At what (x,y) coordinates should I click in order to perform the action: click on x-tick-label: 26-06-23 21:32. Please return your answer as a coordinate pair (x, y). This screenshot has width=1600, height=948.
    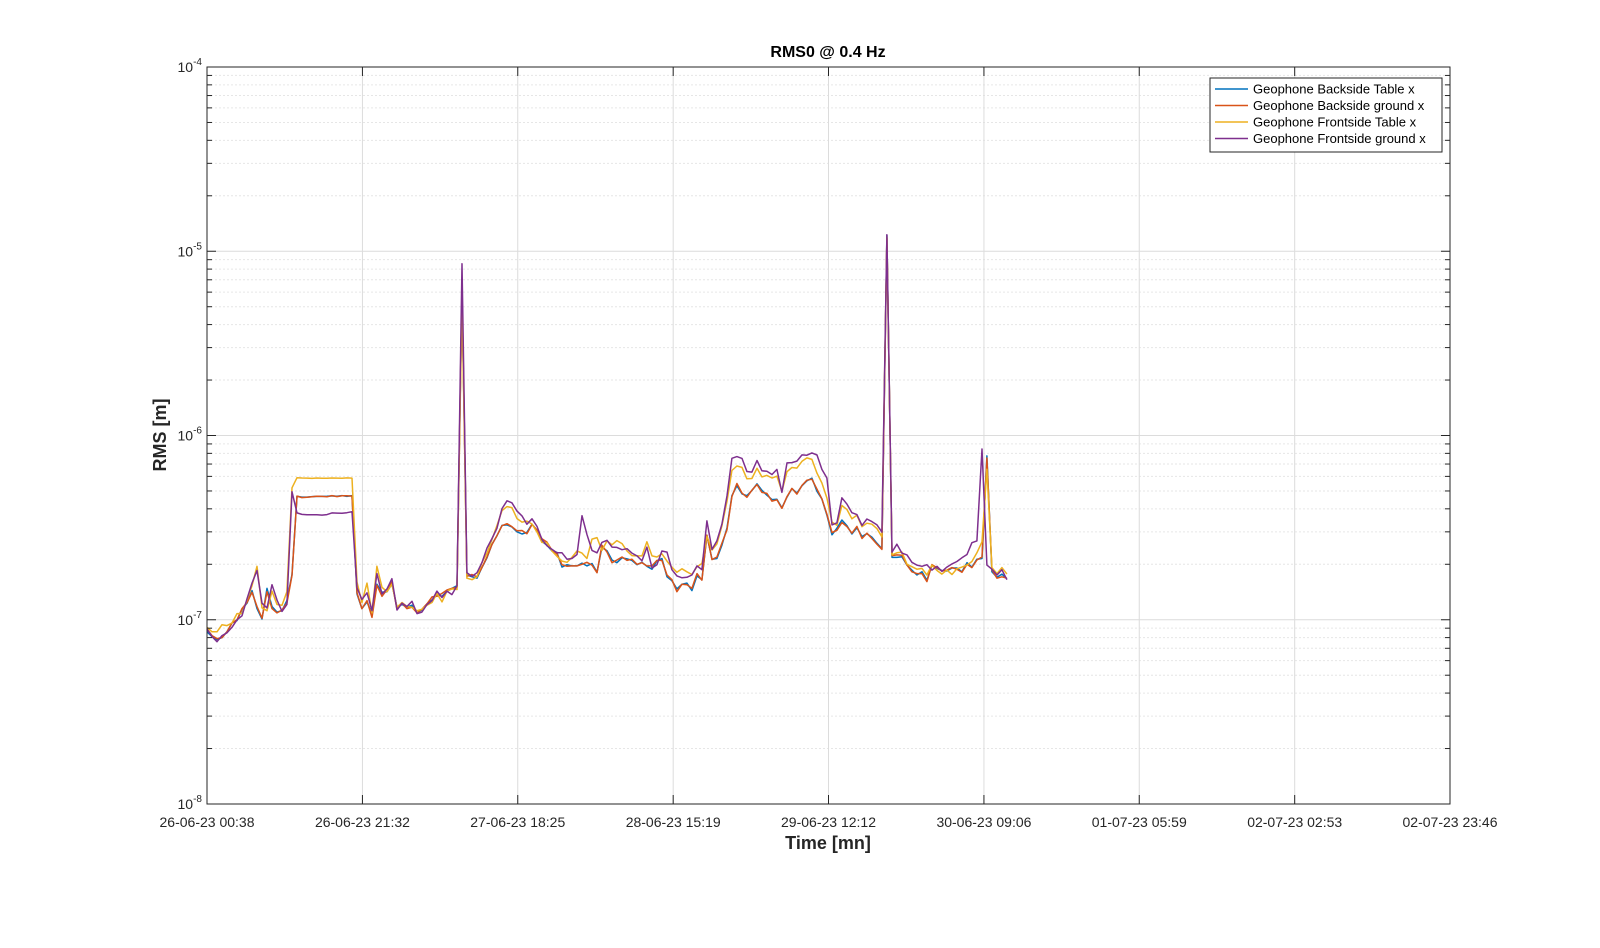
    Looking at the image, I should click on (362, 822).